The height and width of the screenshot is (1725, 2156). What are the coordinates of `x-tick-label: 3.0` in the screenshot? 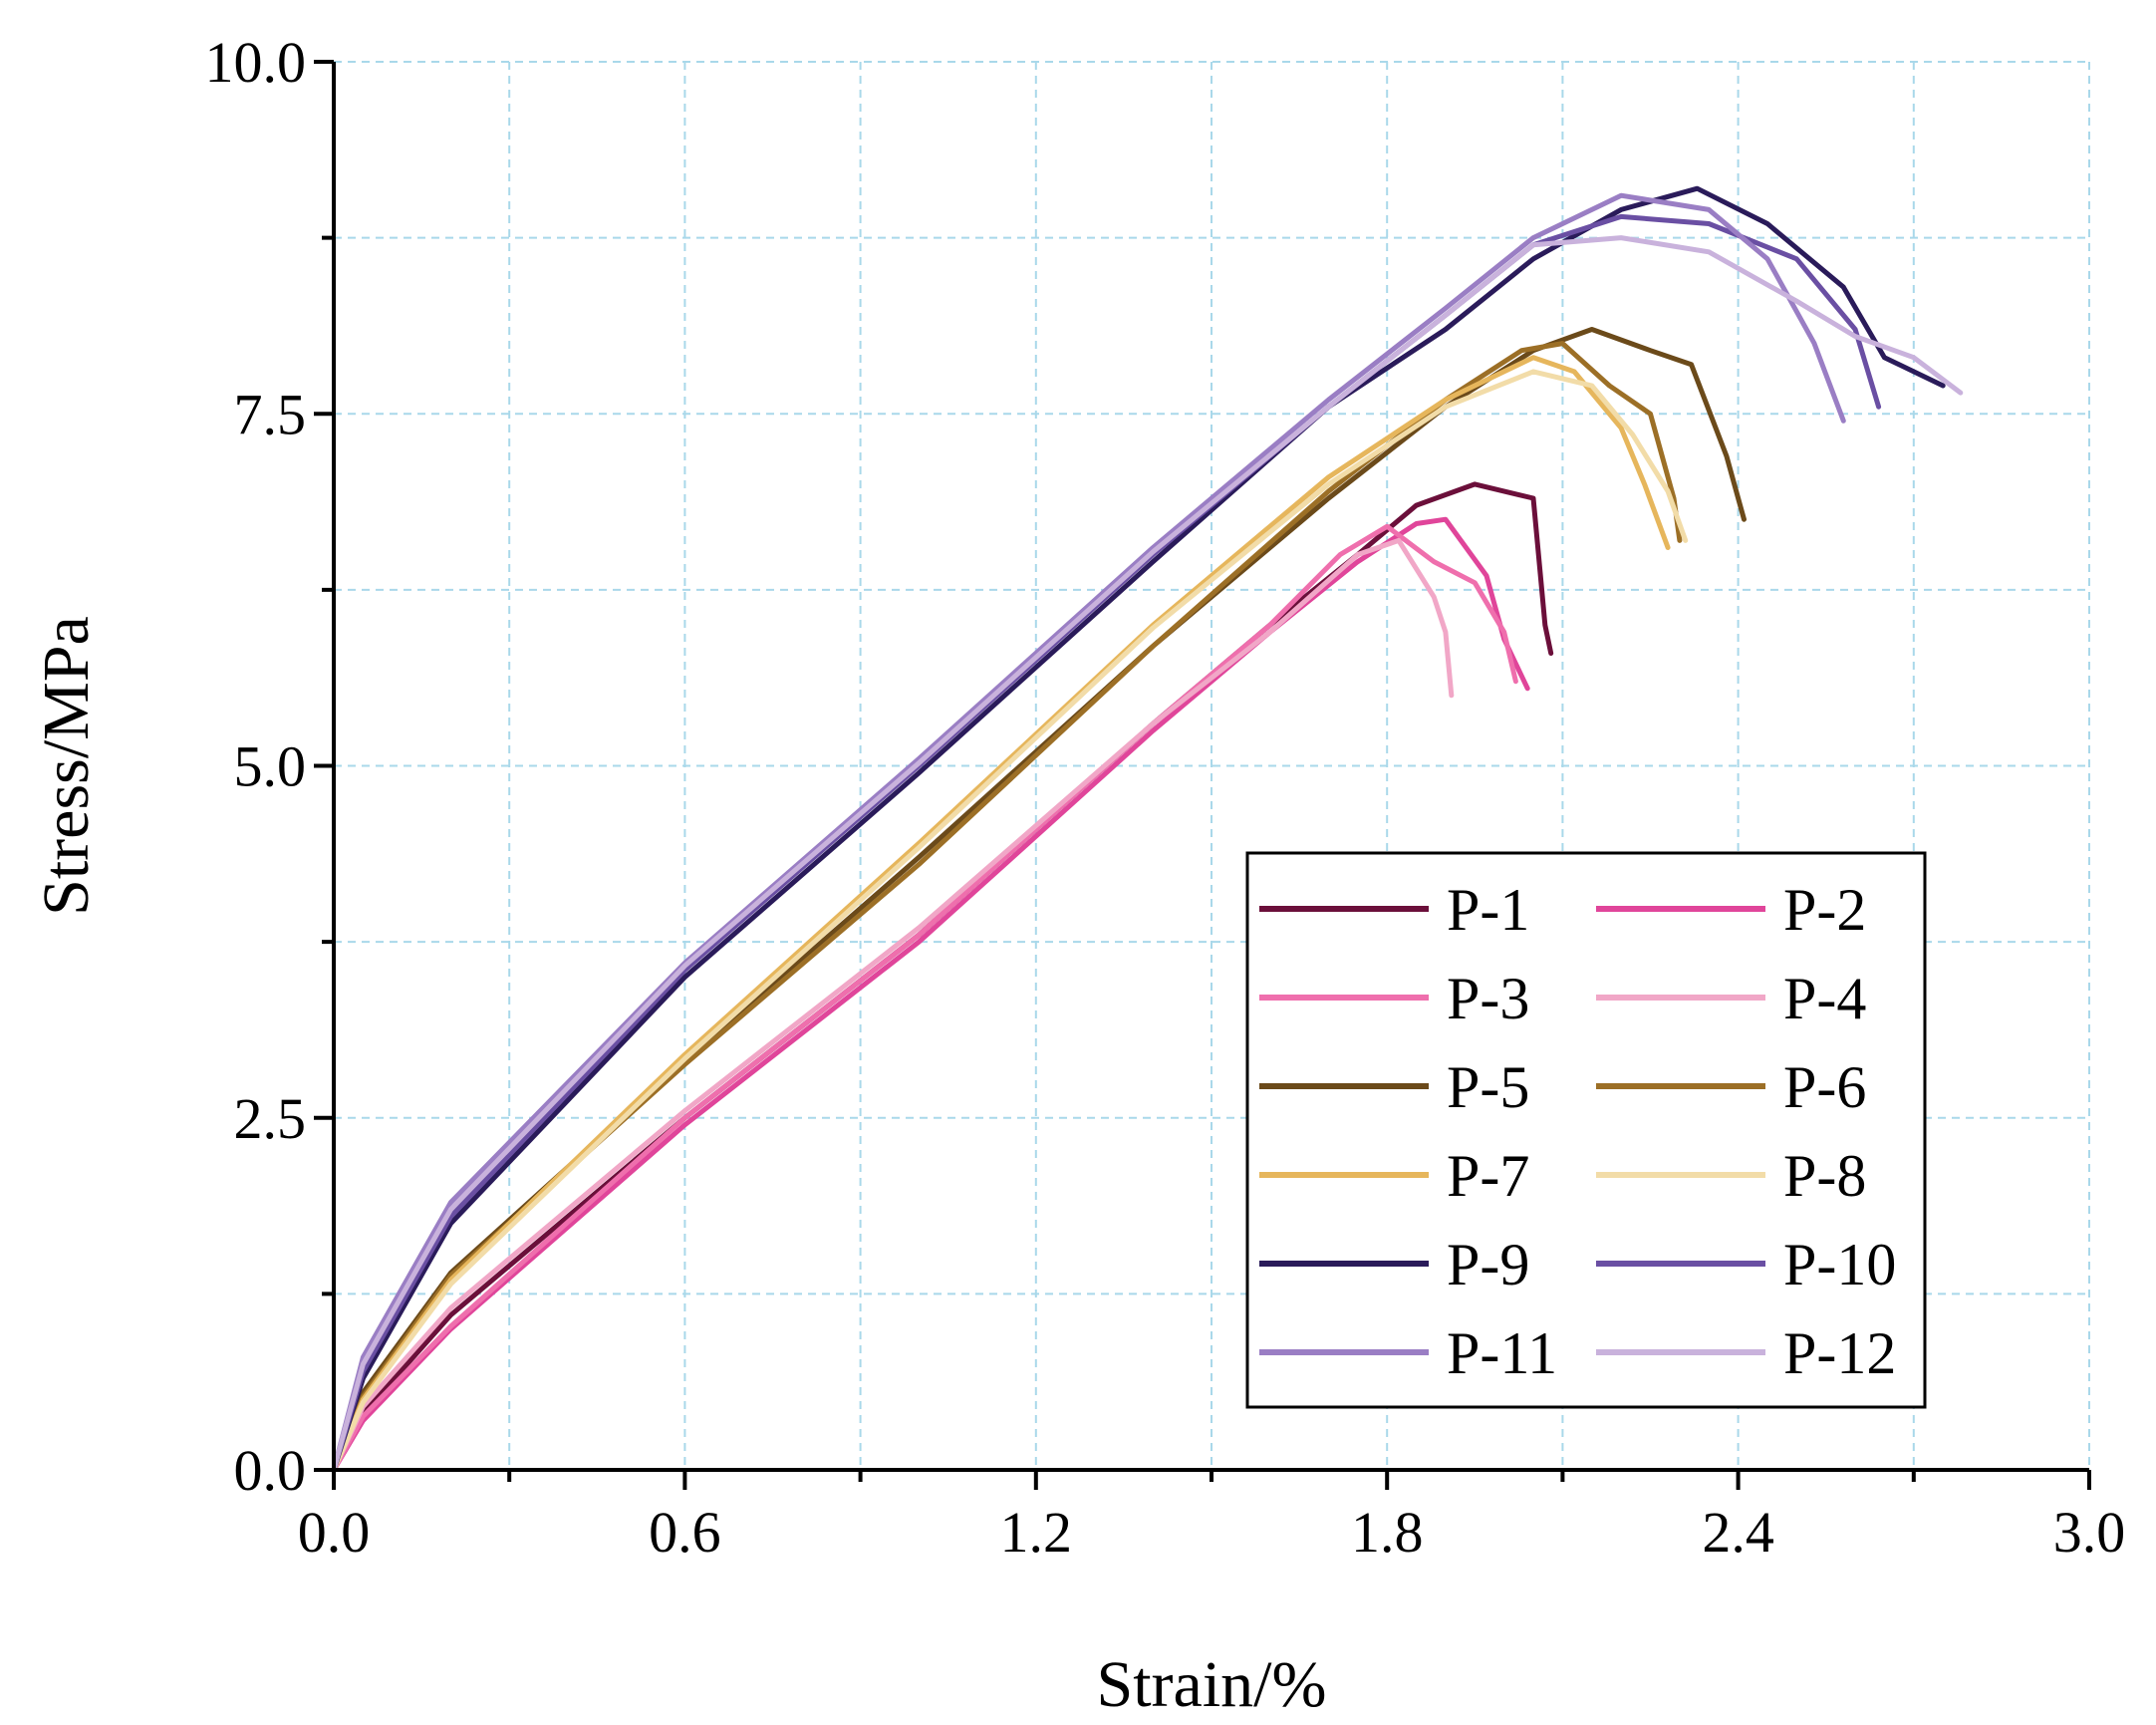 It's located at (2089, 1532).